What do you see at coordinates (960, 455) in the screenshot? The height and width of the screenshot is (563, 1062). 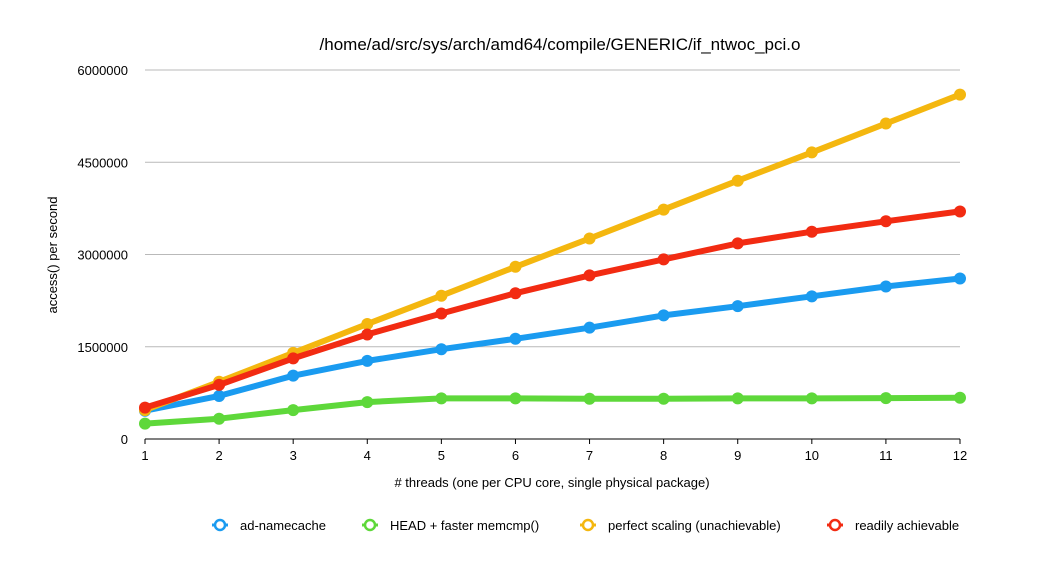 I see `x-tick-label: 12` at bounding box center [960, 455].